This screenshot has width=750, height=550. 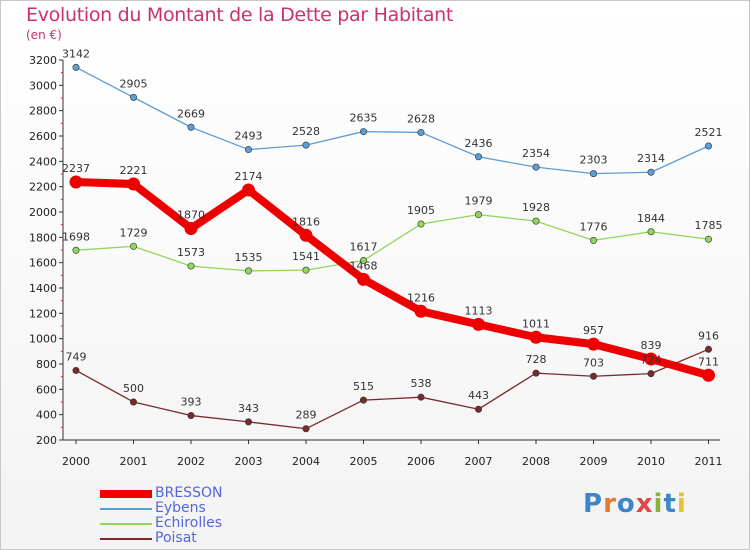 What do you see at coordinates (76, 236) in the screenshot?
I see `data-label-echirolles: 1698` at bounding box center [76, 236].